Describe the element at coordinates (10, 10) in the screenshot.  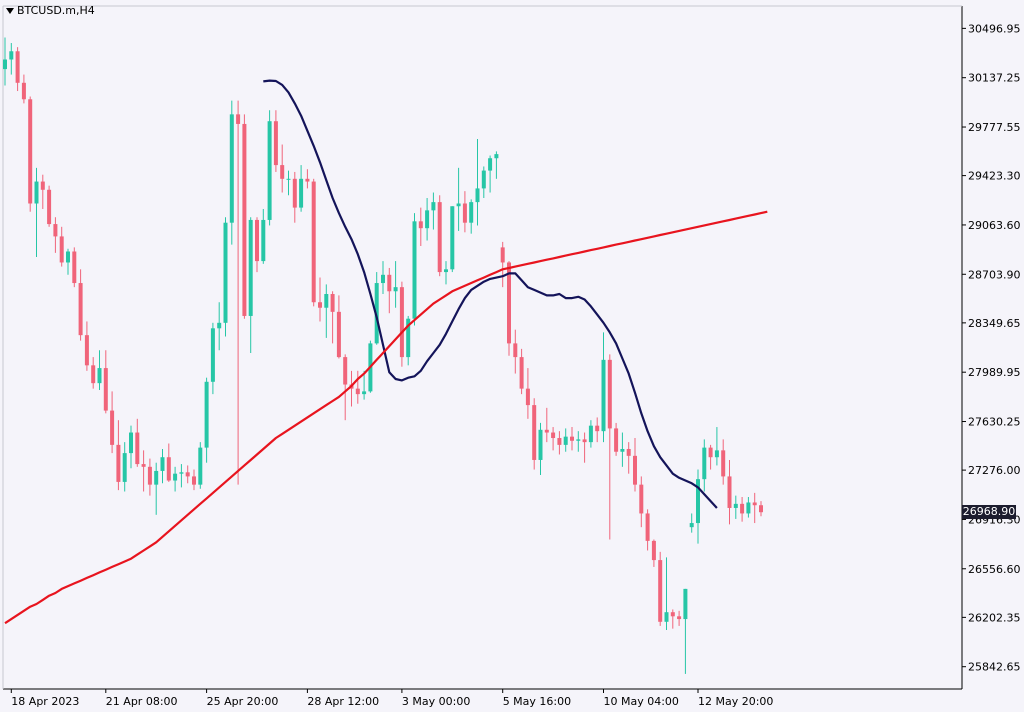
I see `dropdown-triangle-icon` at that location.